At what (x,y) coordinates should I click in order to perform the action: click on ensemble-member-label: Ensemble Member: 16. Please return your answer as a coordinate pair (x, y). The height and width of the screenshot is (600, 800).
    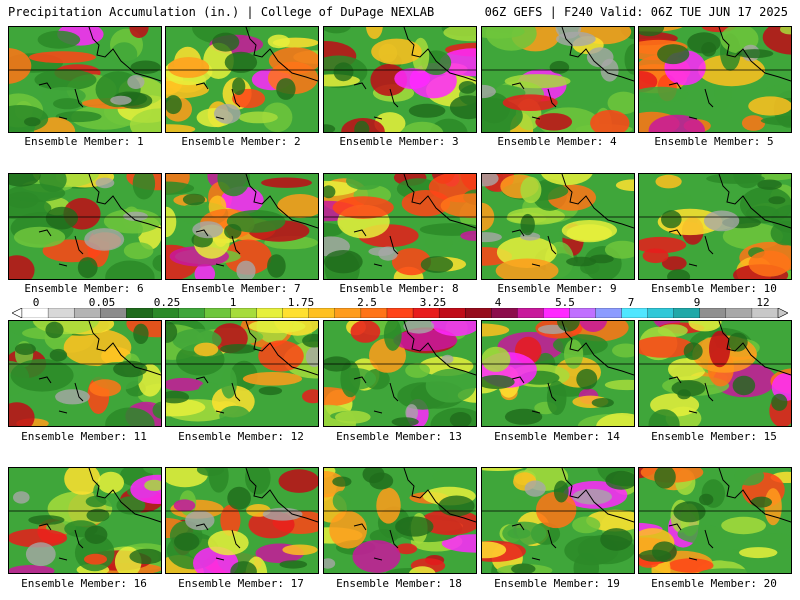
    Looking at the image, I should click on (84, 583).